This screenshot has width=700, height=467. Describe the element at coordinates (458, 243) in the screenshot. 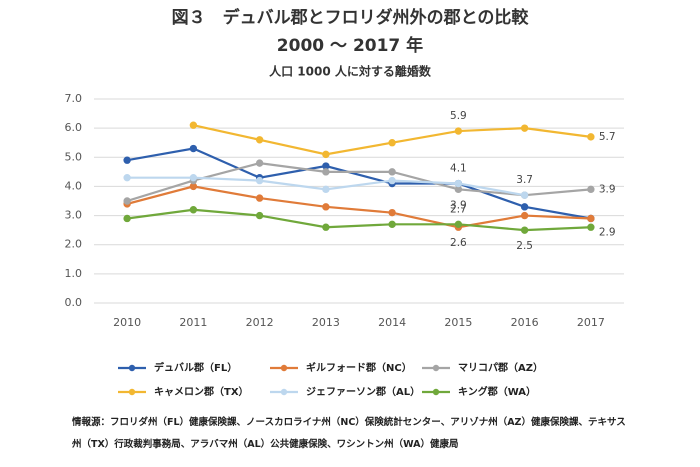

I see `data-label: 2.6` at that location.